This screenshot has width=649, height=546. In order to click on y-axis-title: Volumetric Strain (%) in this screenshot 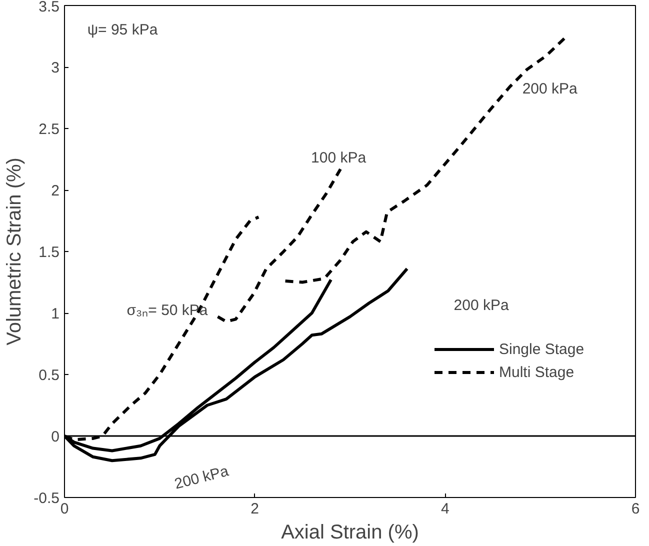, I will do `click(15, 252)`.